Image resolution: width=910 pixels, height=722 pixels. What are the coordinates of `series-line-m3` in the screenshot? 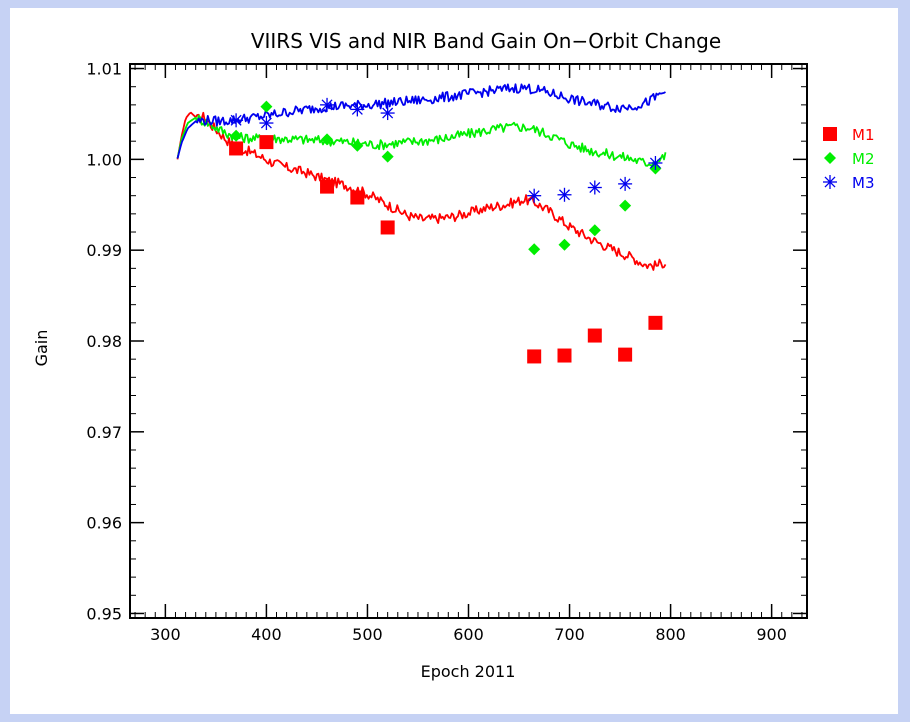 It's located at (421, 121).